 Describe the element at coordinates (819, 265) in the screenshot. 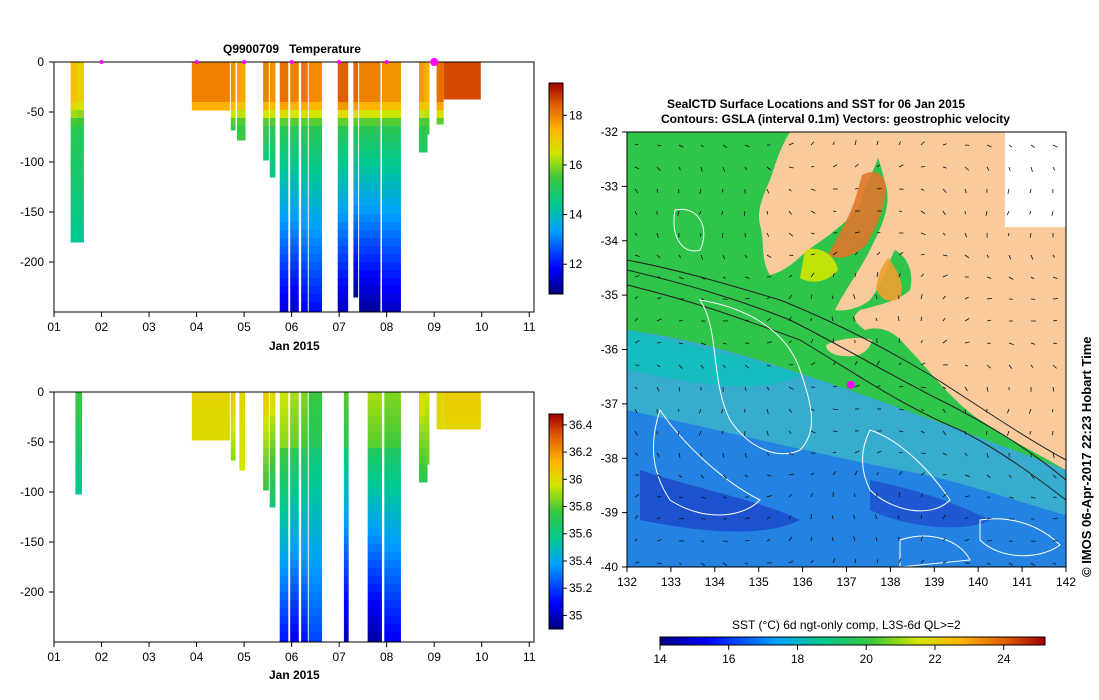

I see `gulf-warm-yellow` at that location.